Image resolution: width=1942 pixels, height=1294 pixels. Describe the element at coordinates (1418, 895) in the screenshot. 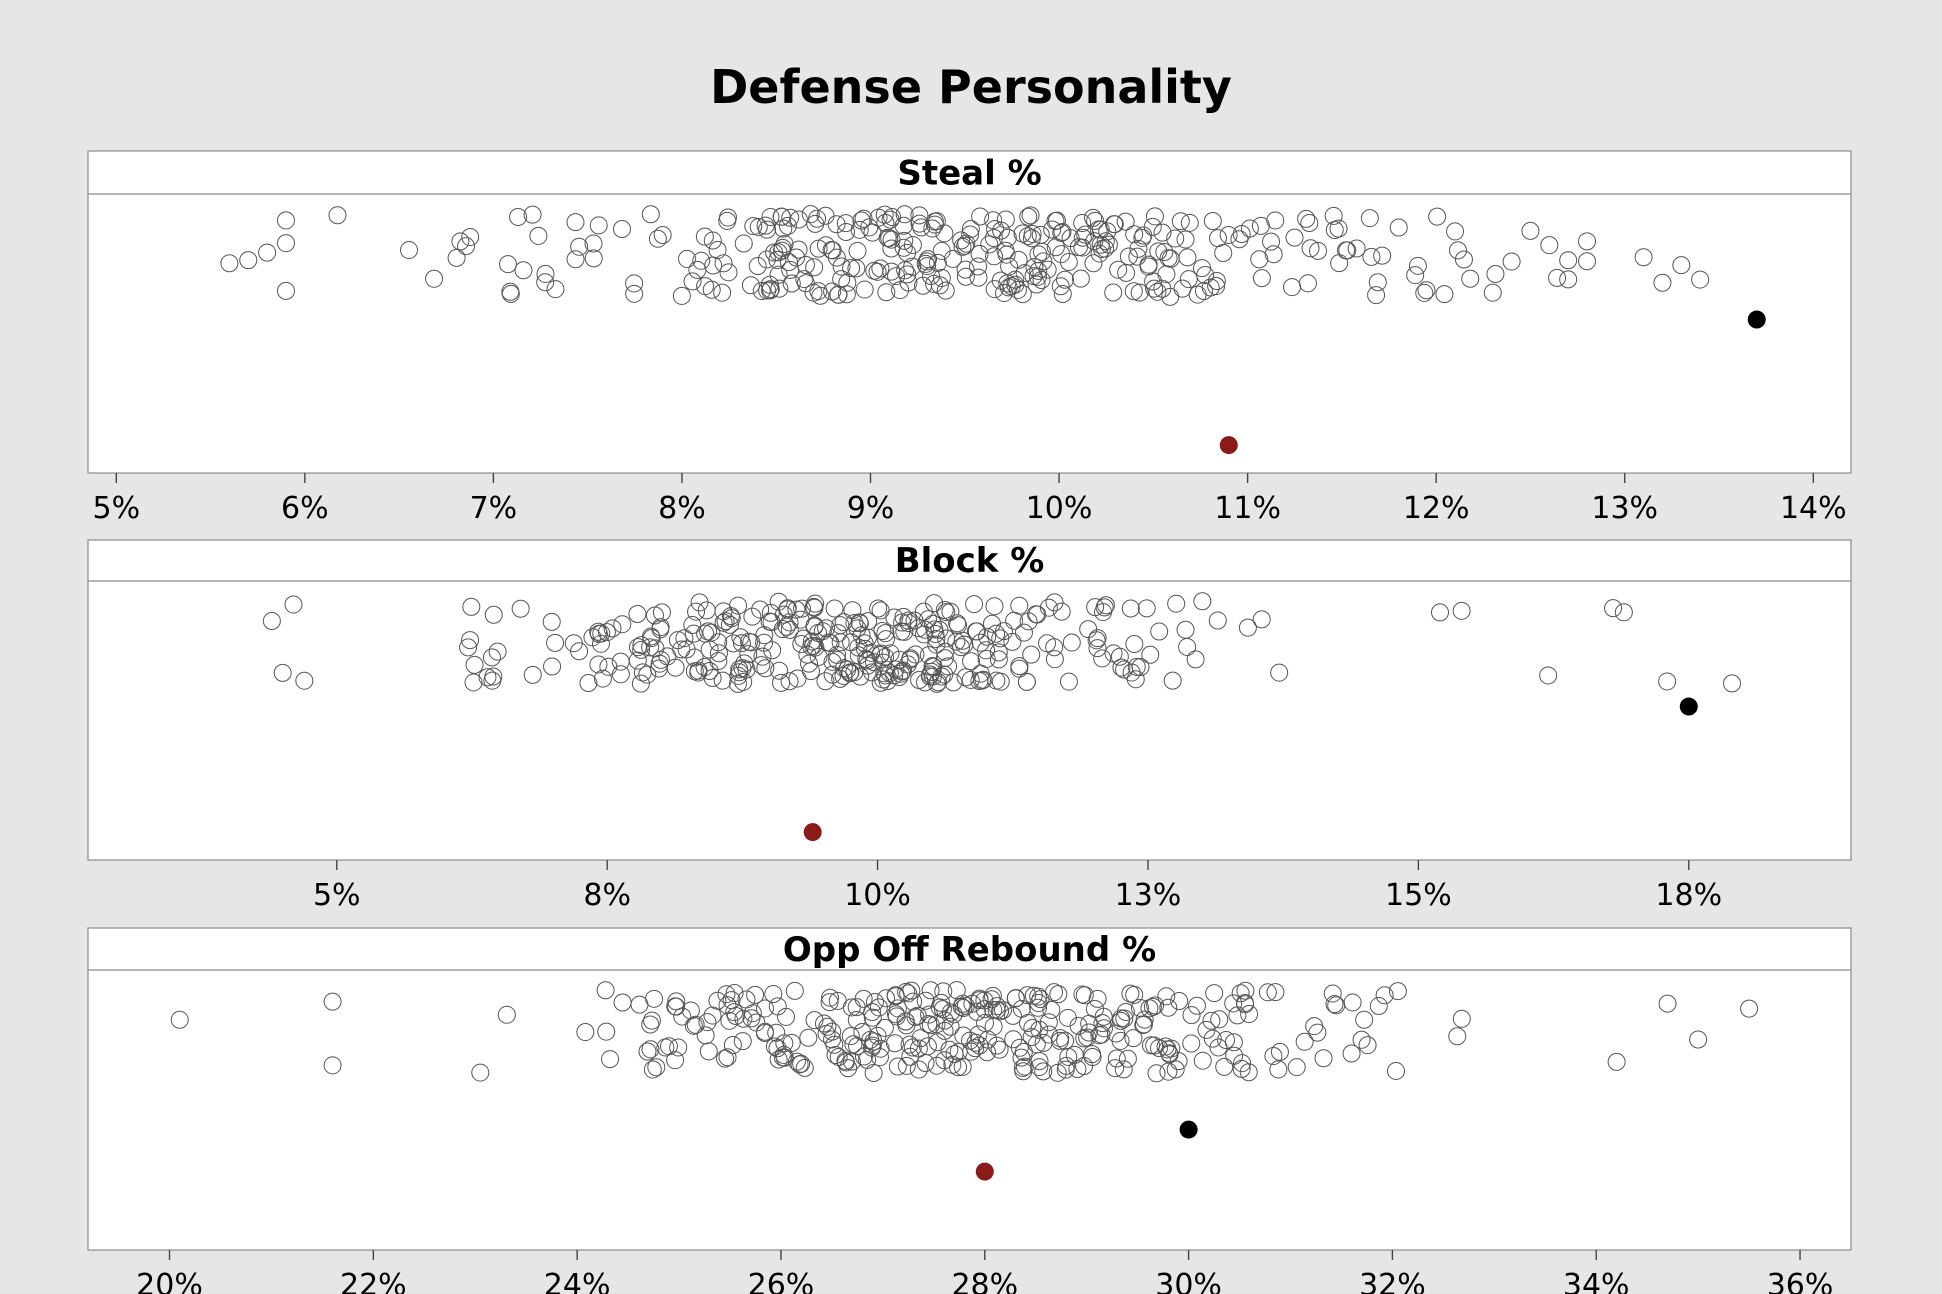

I see `x-tick-label: 15%` at that location.